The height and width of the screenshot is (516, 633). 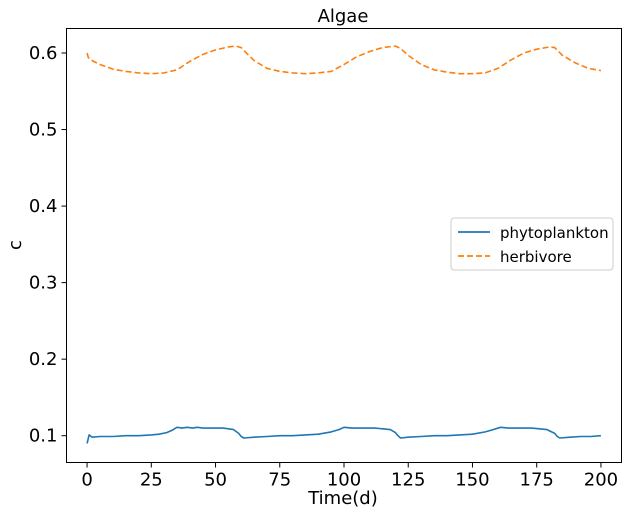 What do you see at coordinates (43, 130) in the screenshot?
I see `y-tick-label: 0.5` at bounding box center [43, 130].